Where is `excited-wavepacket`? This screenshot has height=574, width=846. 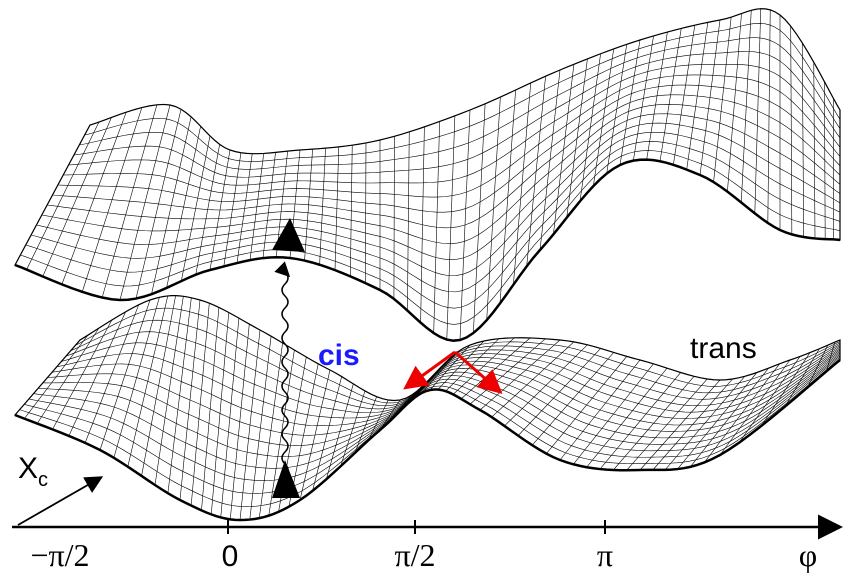 excited-wavepacket is located at coordinates (288, 235).